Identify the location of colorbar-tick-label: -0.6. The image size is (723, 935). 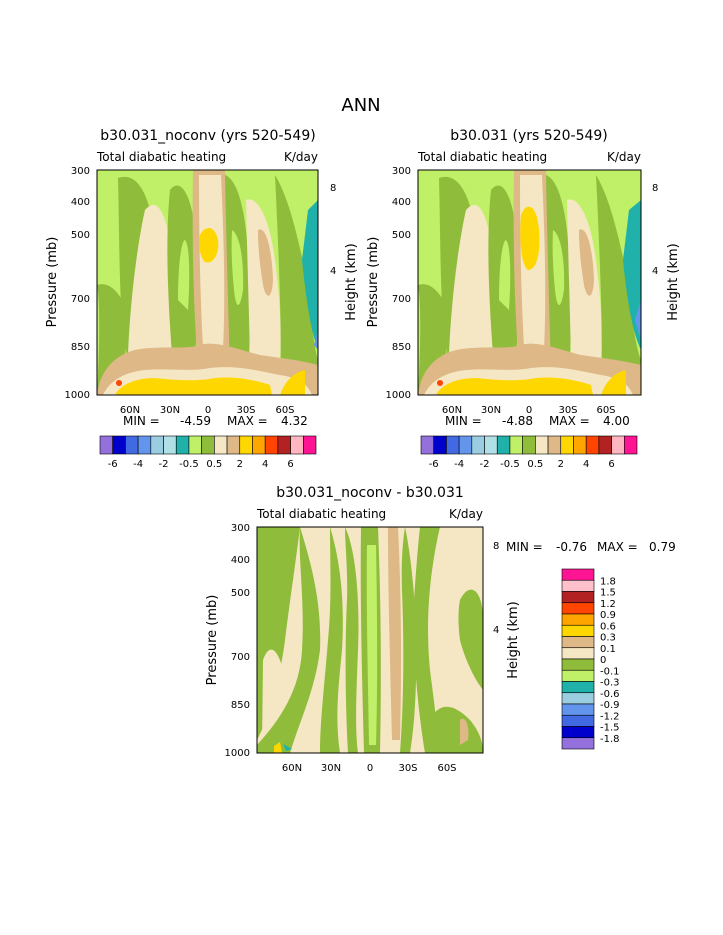
(610, 694).